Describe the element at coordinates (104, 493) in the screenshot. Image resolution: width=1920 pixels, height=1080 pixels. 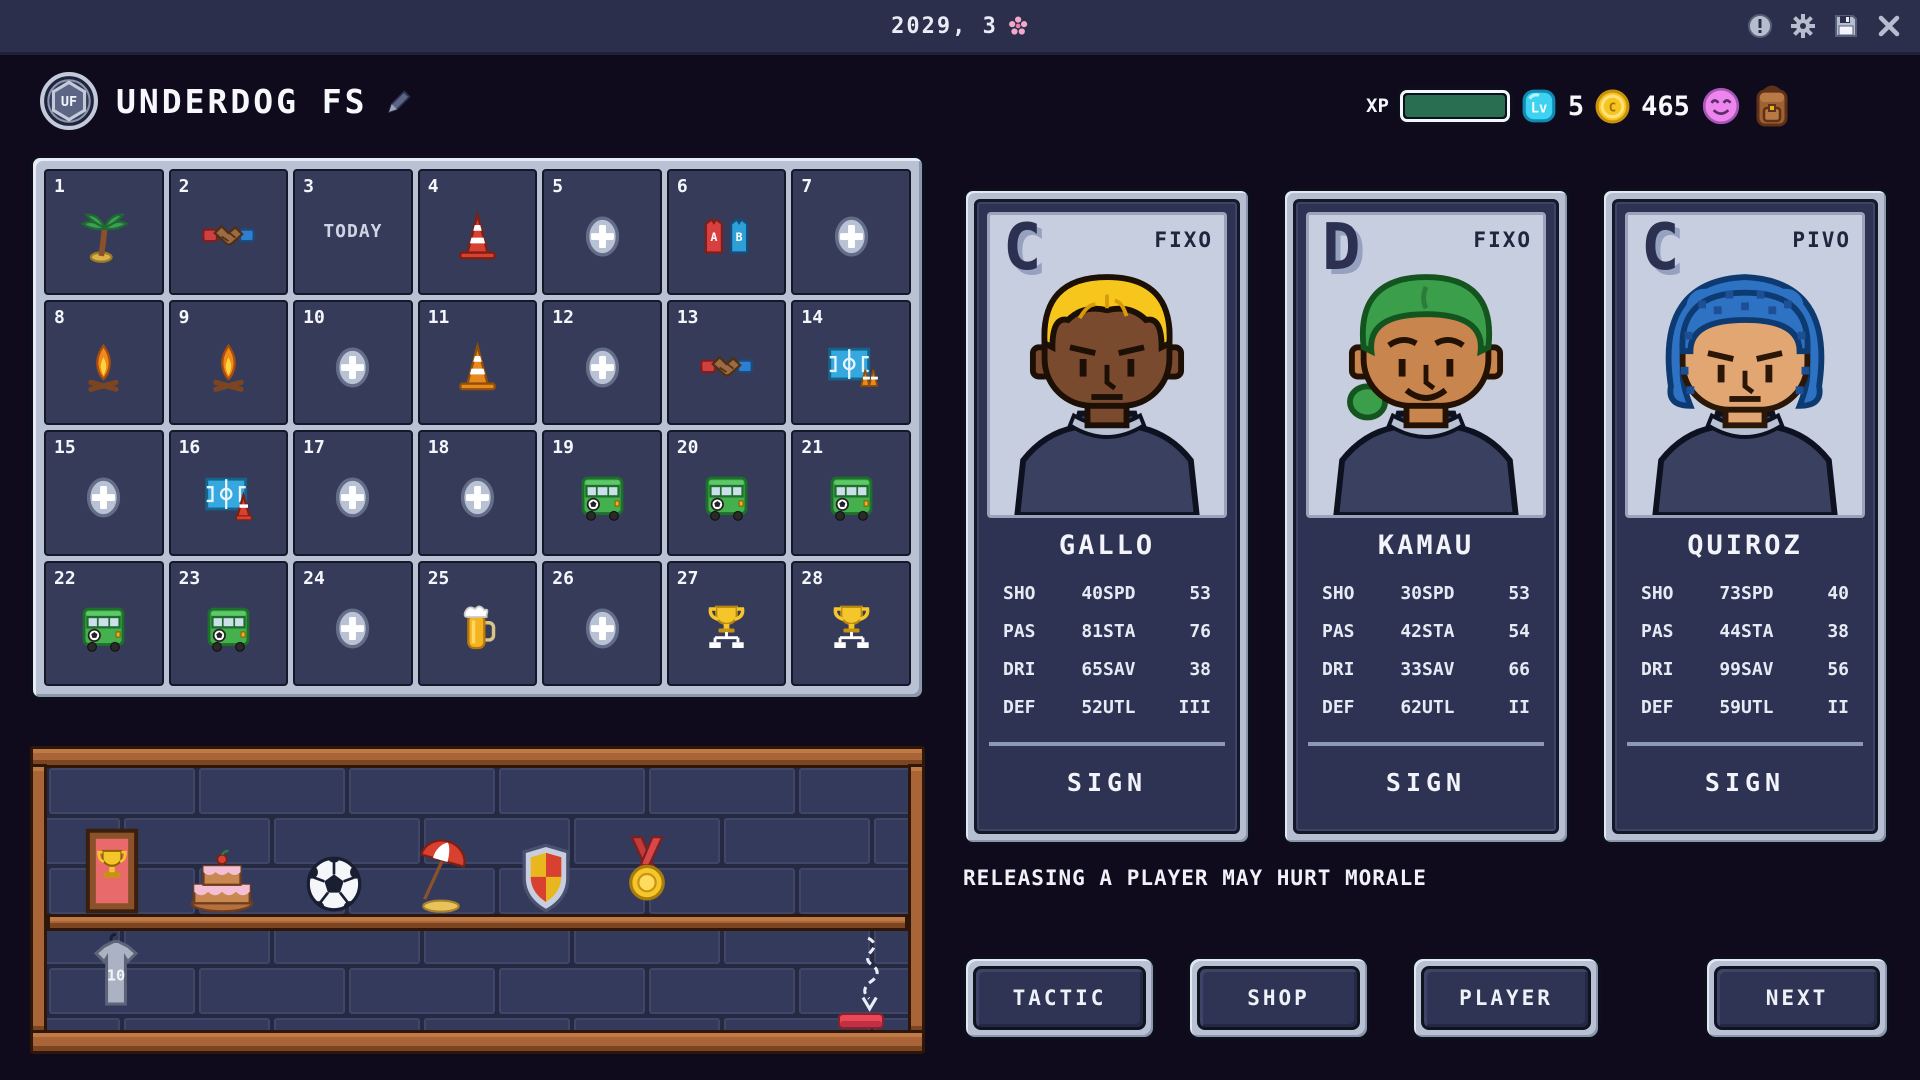
I see `calendar-day-15: 15` at that location.